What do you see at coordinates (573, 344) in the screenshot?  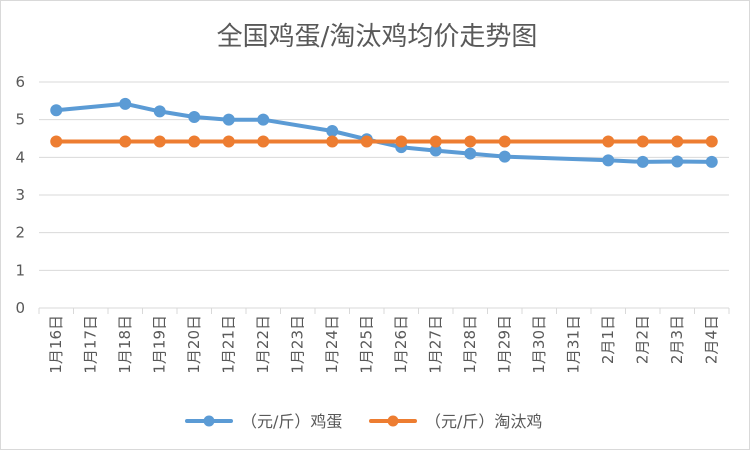 I see `x-tick-label: 1月31日` at bounding box center [573, 344].